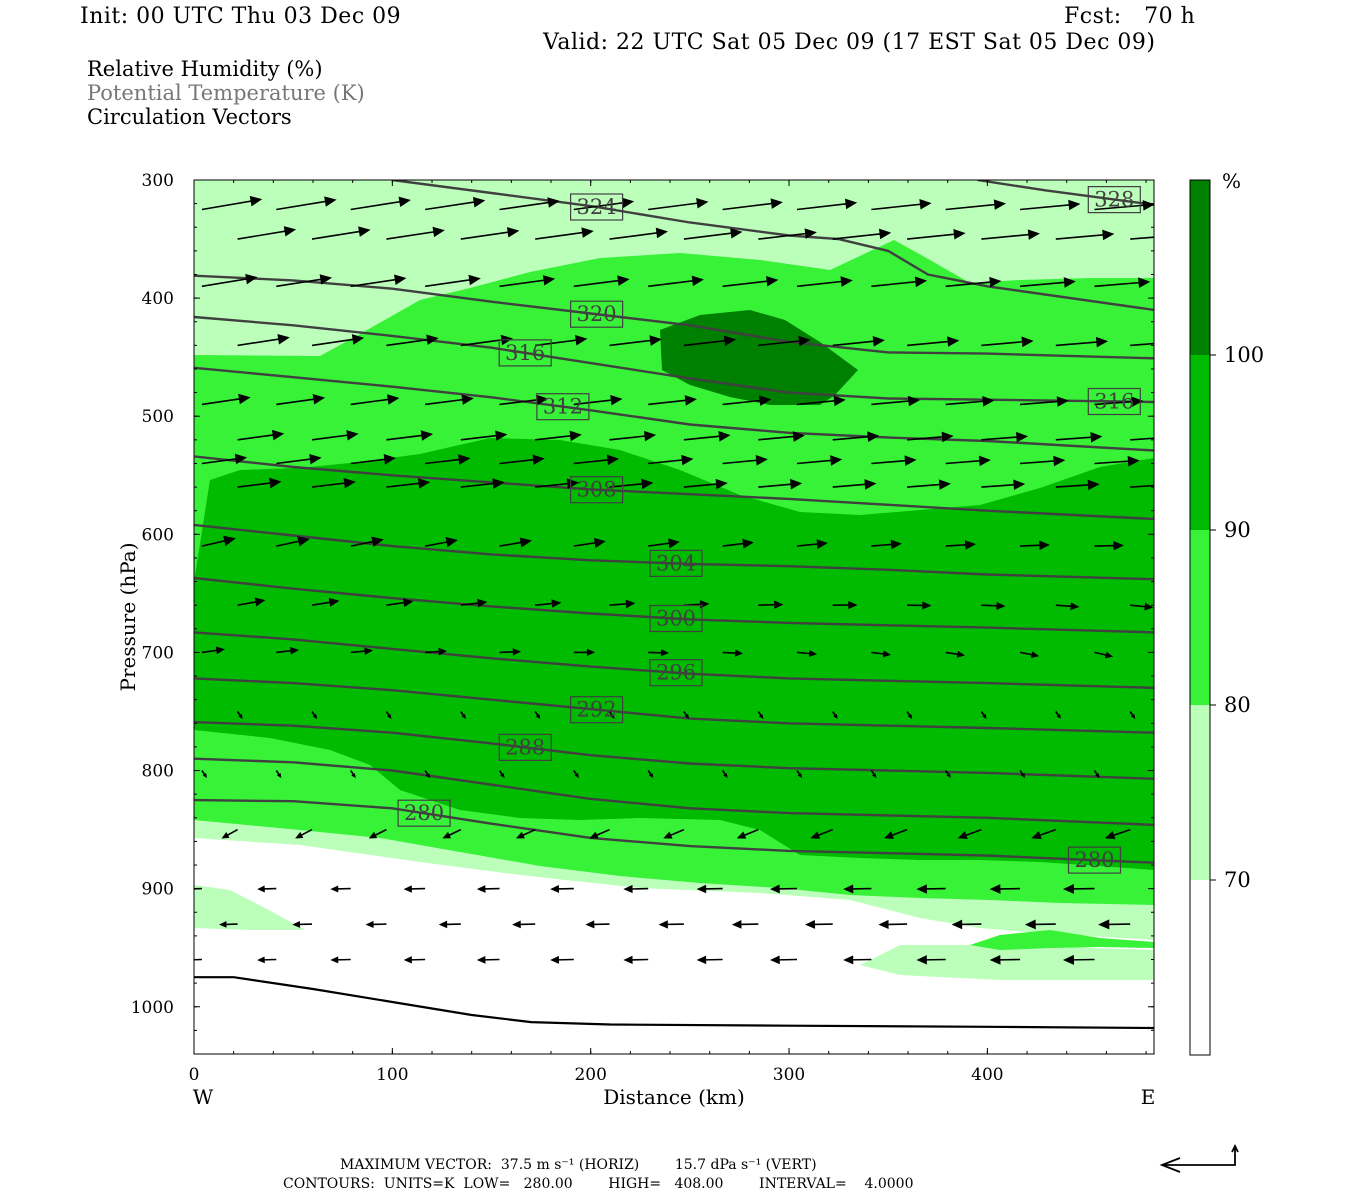 This screenshot has height=1200, width=1350. I want to click on theta-label: 320, so click(597, 314).